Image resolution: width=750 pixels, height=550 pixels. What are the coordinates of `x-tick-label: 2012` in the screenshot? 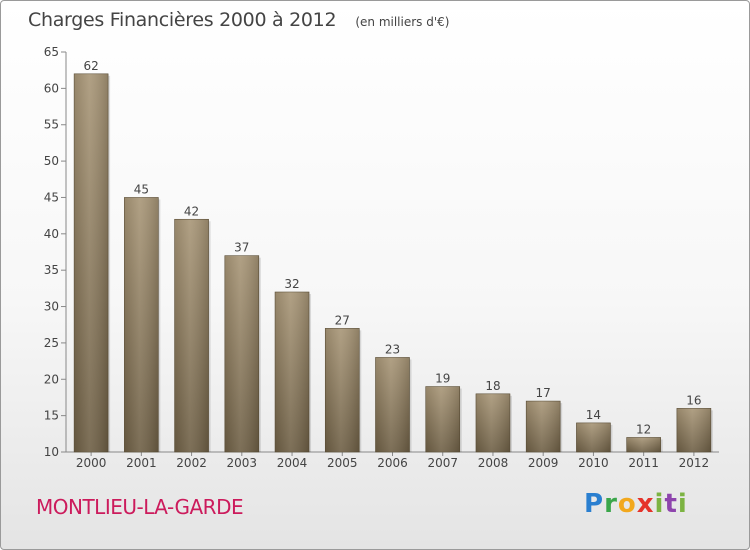 It's located at (694, 463).